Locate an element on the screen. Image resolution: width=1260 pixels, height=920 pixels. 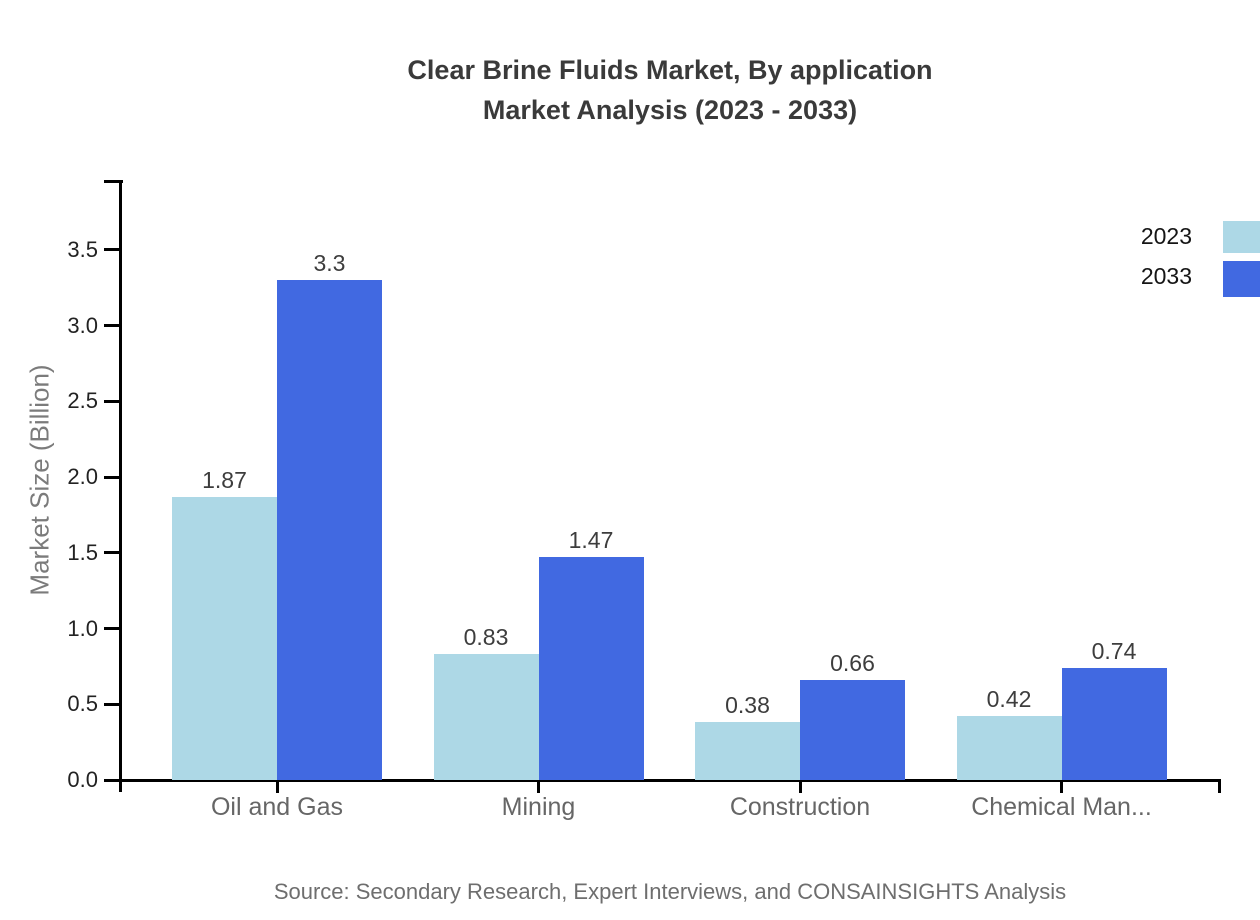
value-label-2033: 3.3 is located at coordinates (329, 263).